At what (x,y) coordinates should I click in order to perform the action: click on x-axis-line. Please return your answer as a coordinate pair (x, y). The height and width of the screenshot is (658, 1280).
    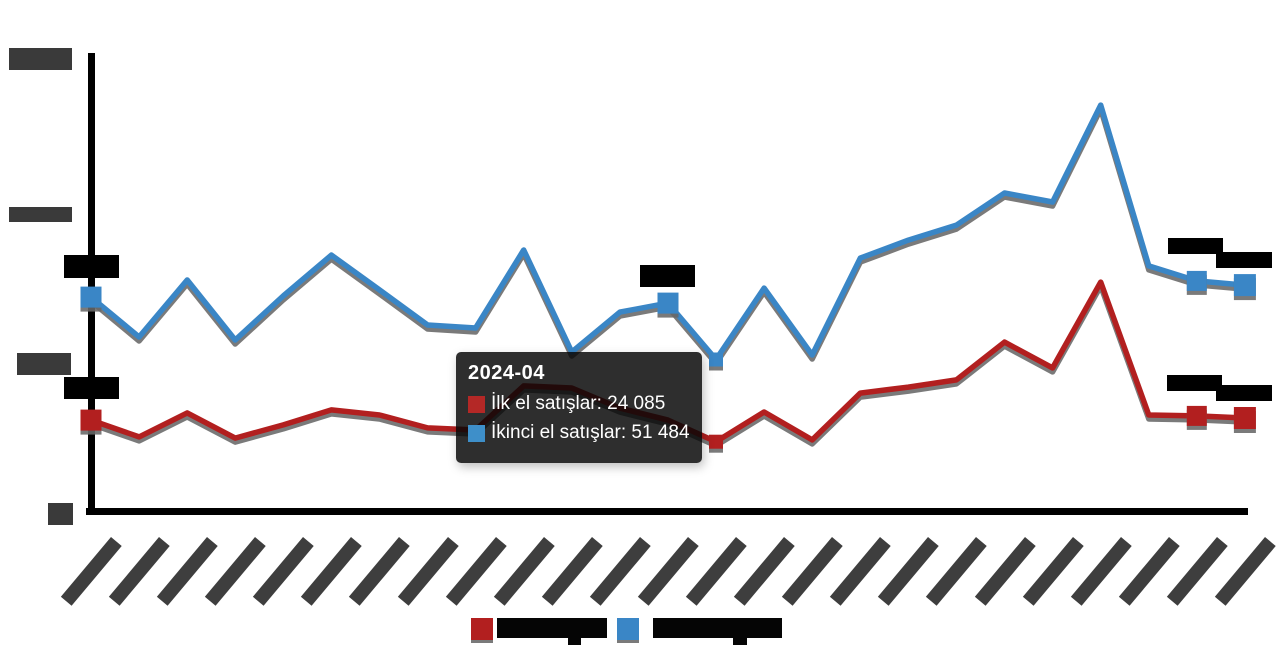
    Looking at the image, I should click on (667, 511).